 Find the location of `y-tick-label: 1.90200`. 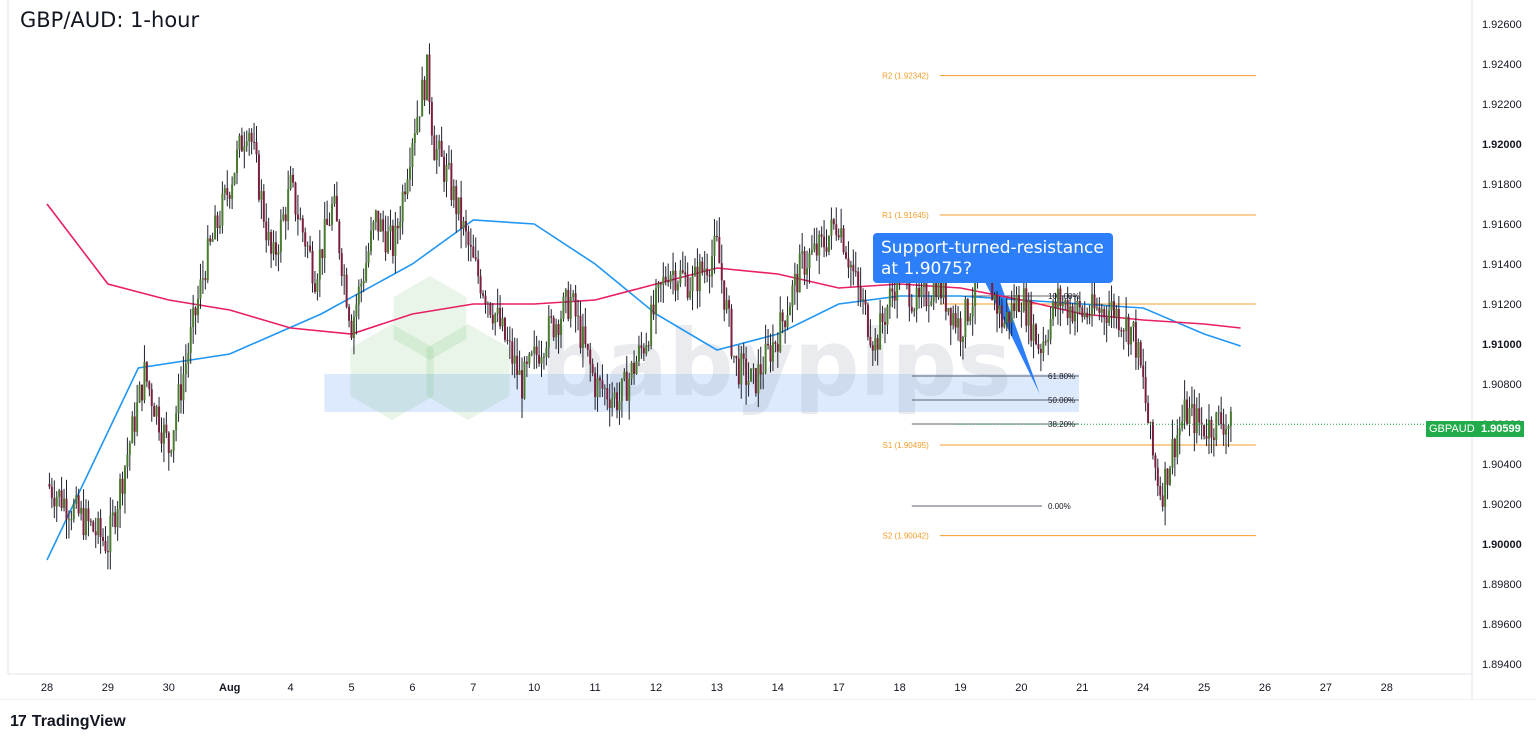

y-tick-label: 1.90200 is located at coordinates (1502, 505).